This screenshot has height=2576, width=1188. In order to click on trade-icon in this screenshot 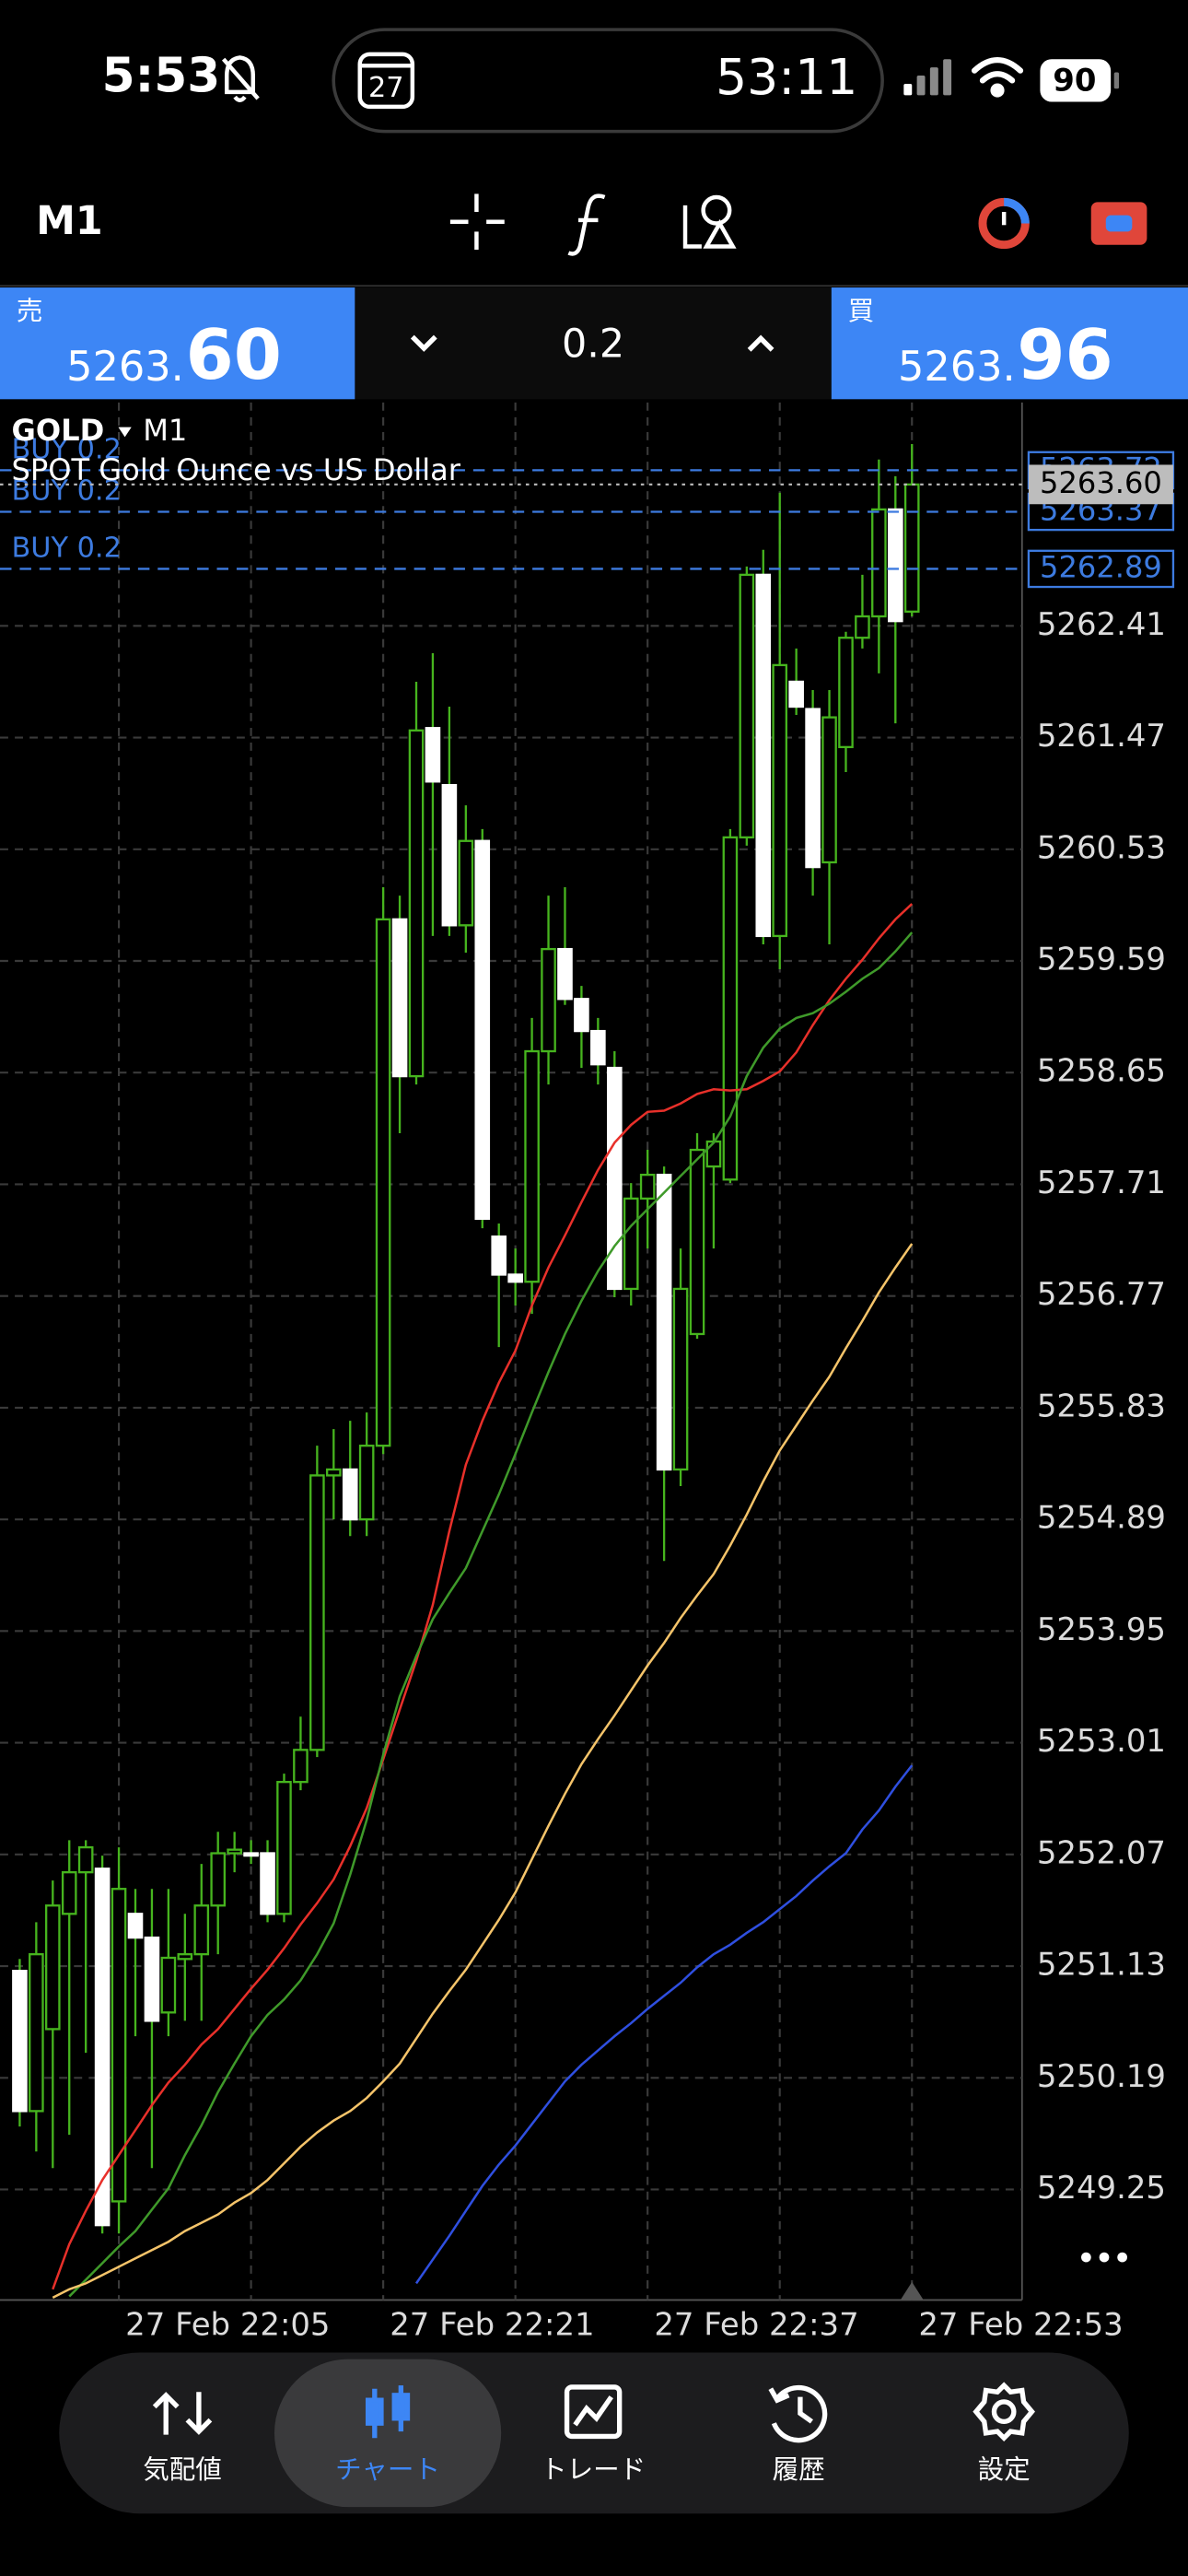, I will do `click(593, 2412)`.